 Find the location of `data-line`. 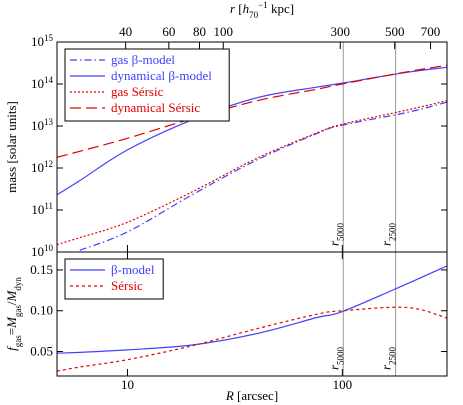

data-line is located at coordinates (252, 339).